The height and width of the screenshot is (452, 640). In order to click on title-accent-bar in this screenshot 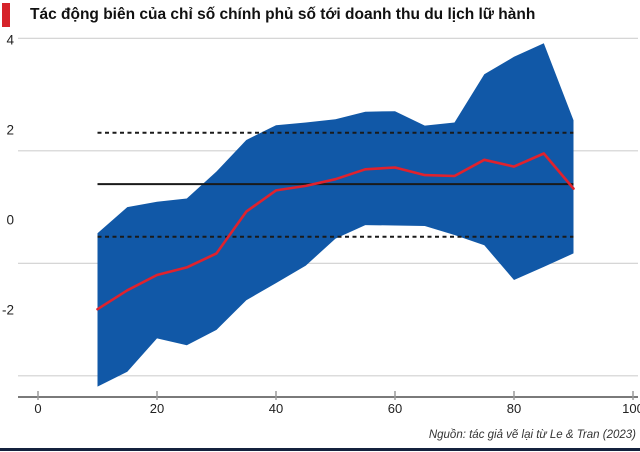, I will do `click(6, 15)`.